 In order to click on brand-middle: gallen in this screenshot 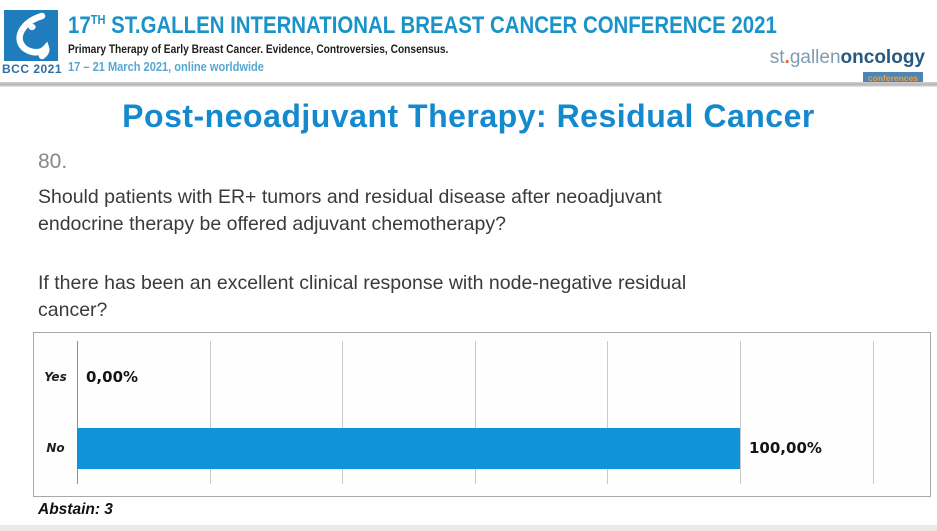, I will do `click(815, 57)`.